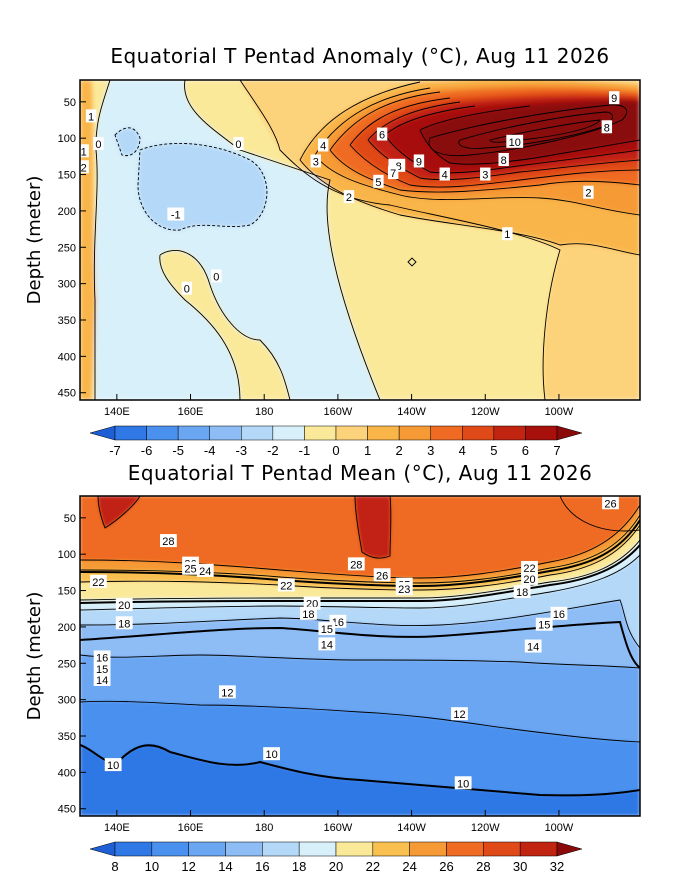 This screenshot has width=680, height=880. What do you see at coordinates (305, 450) in the screenshot?
I see `colorbar-label: -1` at bounding box center [305, 450].